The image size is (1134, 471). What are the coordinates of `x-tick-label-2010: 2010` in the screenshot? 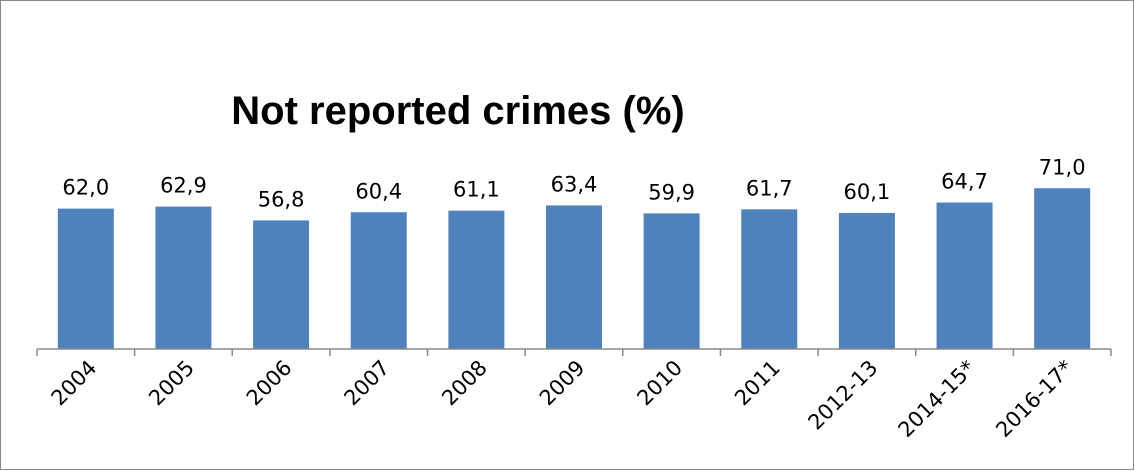 It's located at (659, 383).